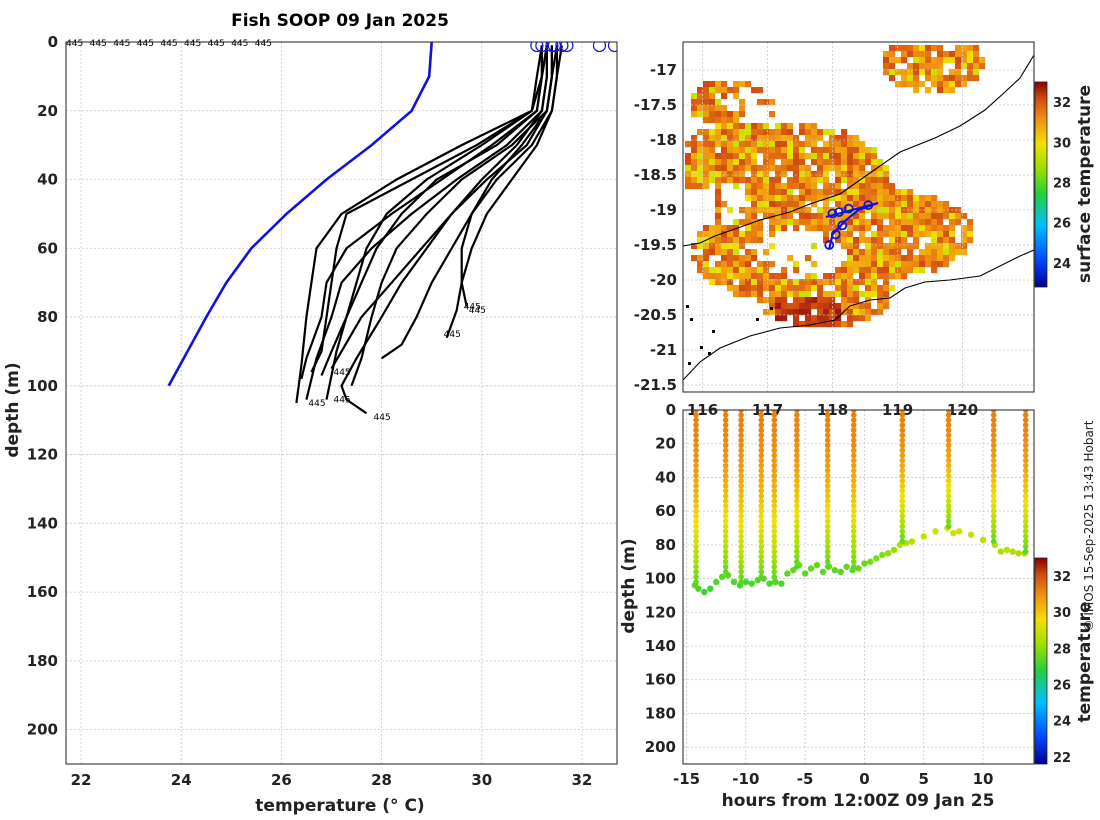 This screenshot has height=820, width=1100. Describe the element at coordinates (671, 410) in the screenshot. I see `section-y-tick-label: 0` at that location.